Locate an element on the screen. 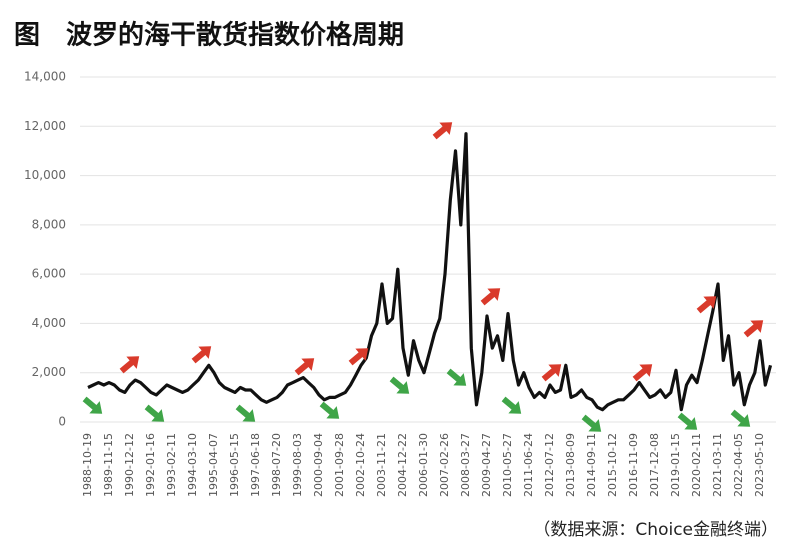  x-tick-label: 1989-11-15 is located at coordinates (108, 465).